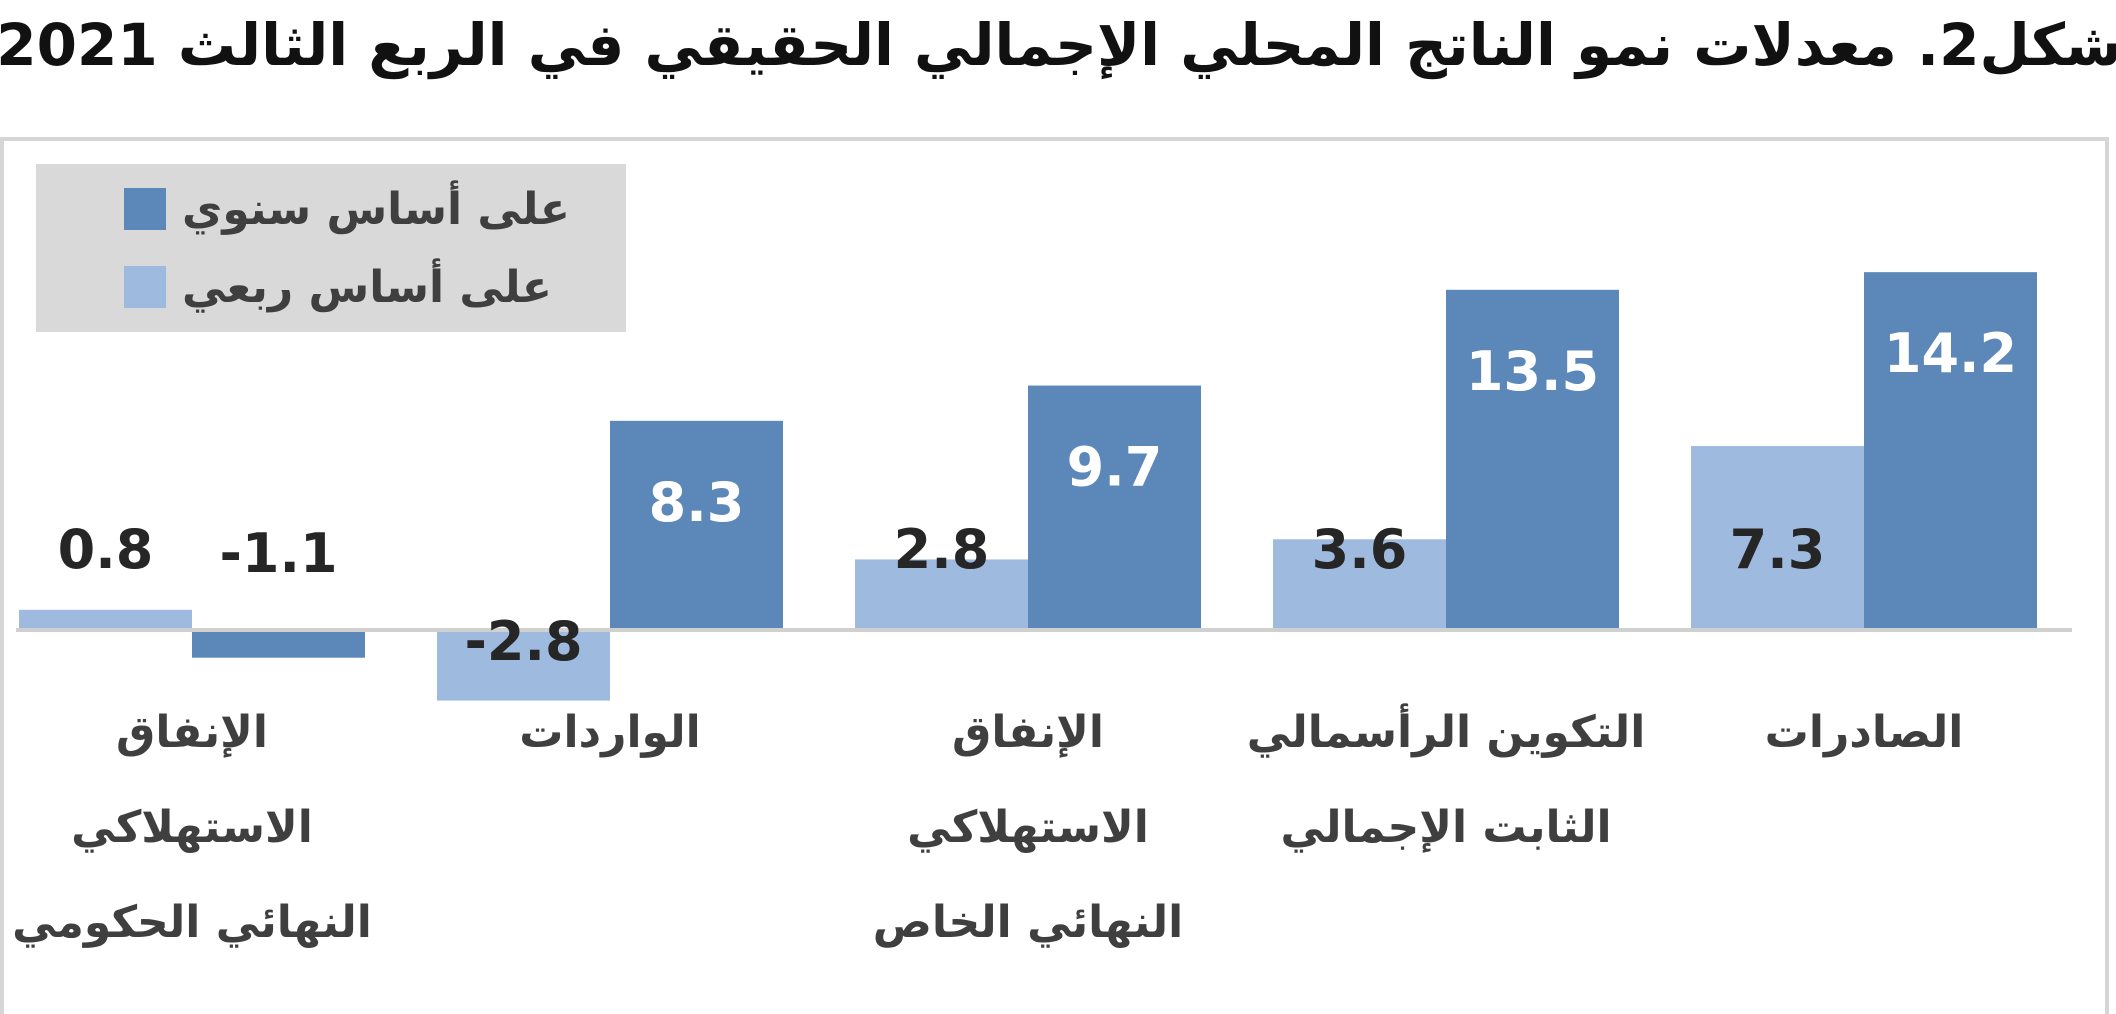 The height and width of the screenshot is (1014, 2116). What do you see at coordinates (1950, 353) in the screenshot?
I see `value-label-yearly-0: 14.2` at bounding box center [1950, 353].